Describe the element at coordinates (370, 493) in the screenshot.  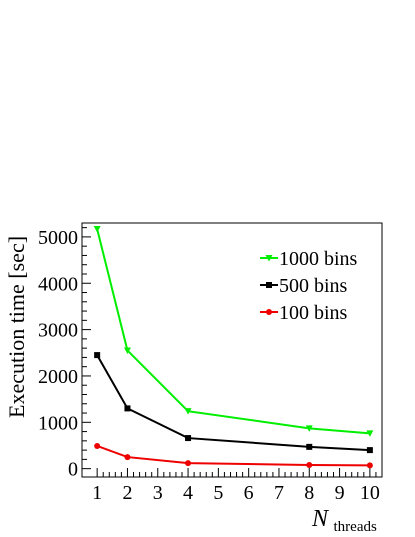
I see `x-tick-label: 10` at that location.